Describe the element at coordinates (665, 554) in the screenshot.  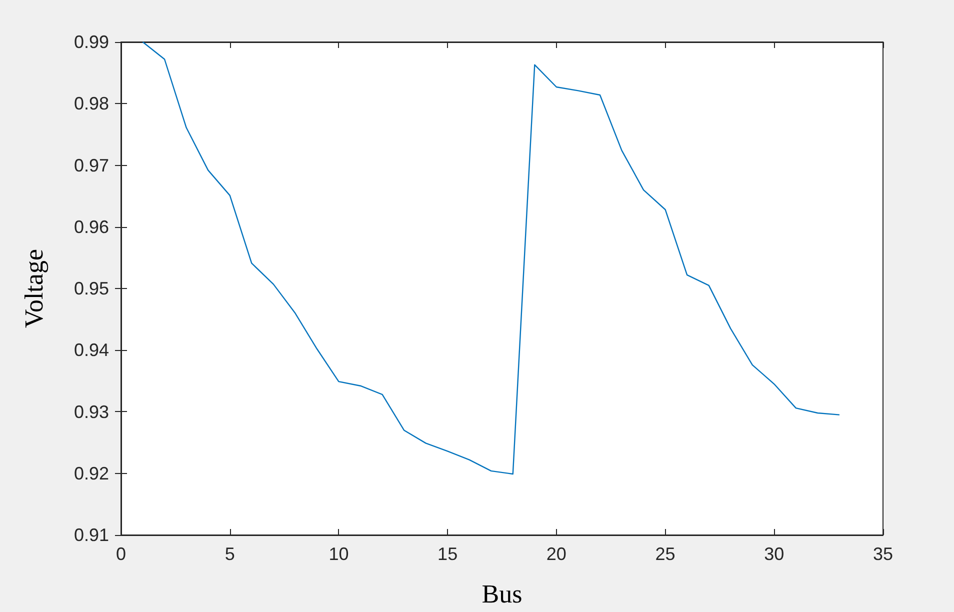
I see `x-tick-label: 25` at that location.